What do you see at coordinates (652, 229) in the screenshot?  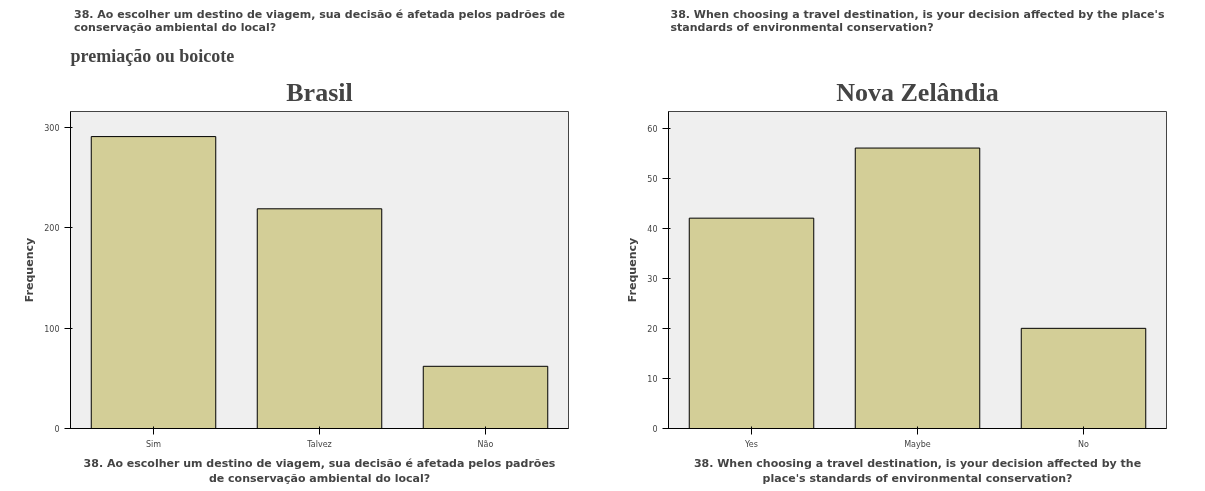 I see `y-tick-label: 40` at bounding box center [652, 229].